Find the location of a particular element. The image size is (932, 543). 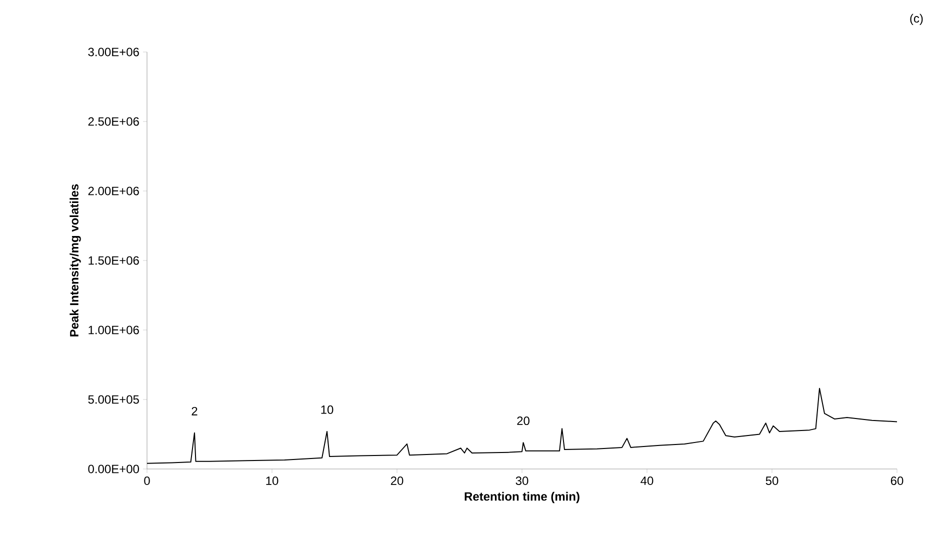

x-tick-label: 0 is located at coordinates (147, 481).